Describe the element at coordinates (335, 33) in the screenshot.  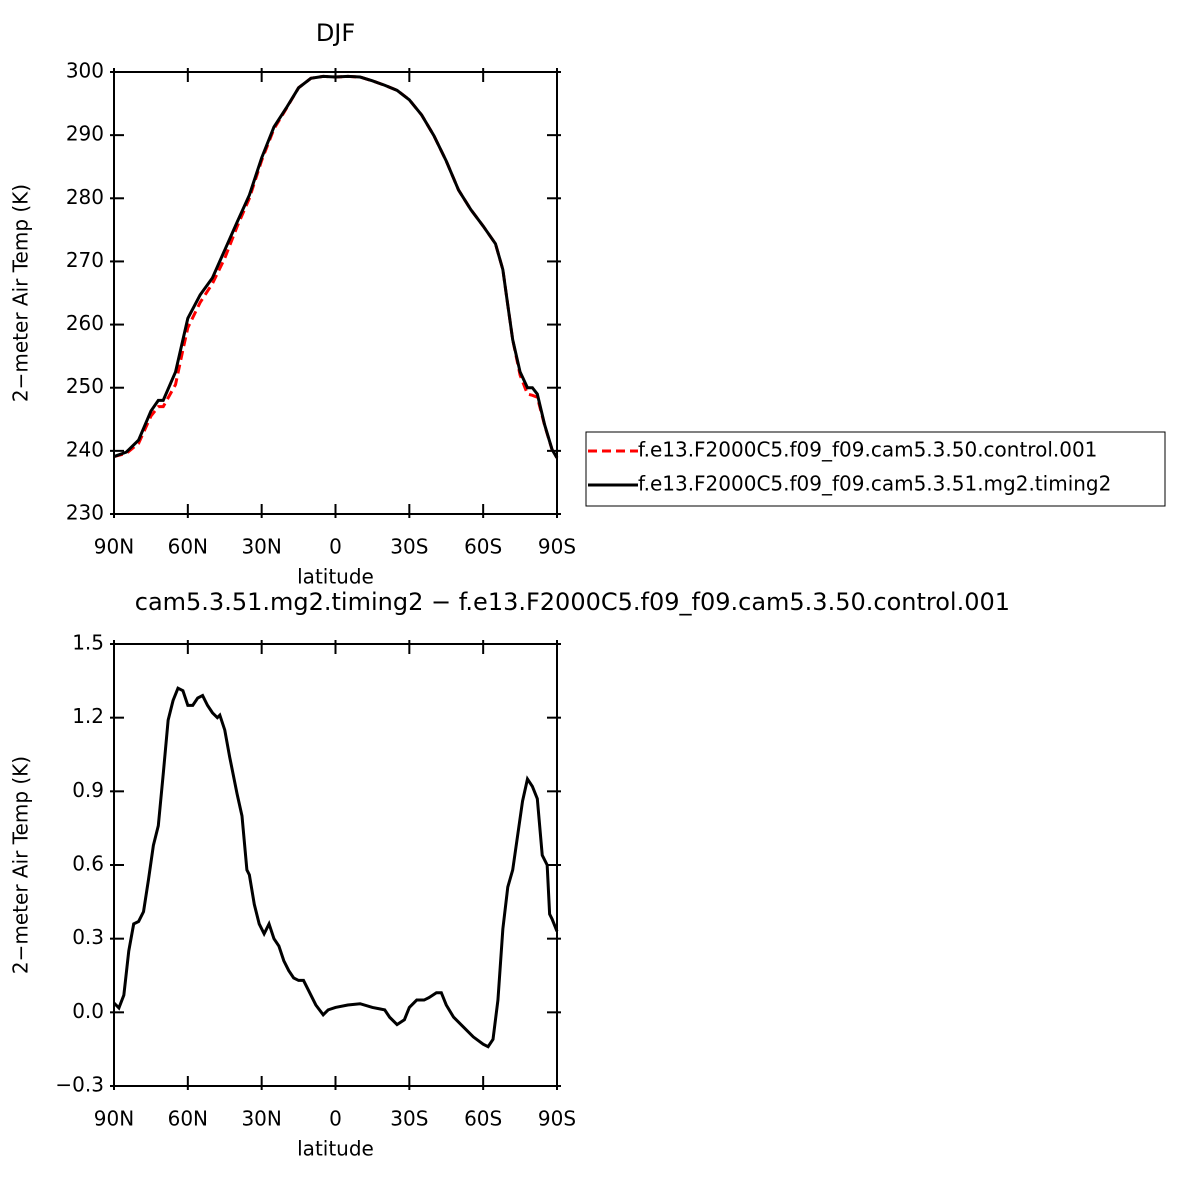
I see `chart-title: DJF` at that location.